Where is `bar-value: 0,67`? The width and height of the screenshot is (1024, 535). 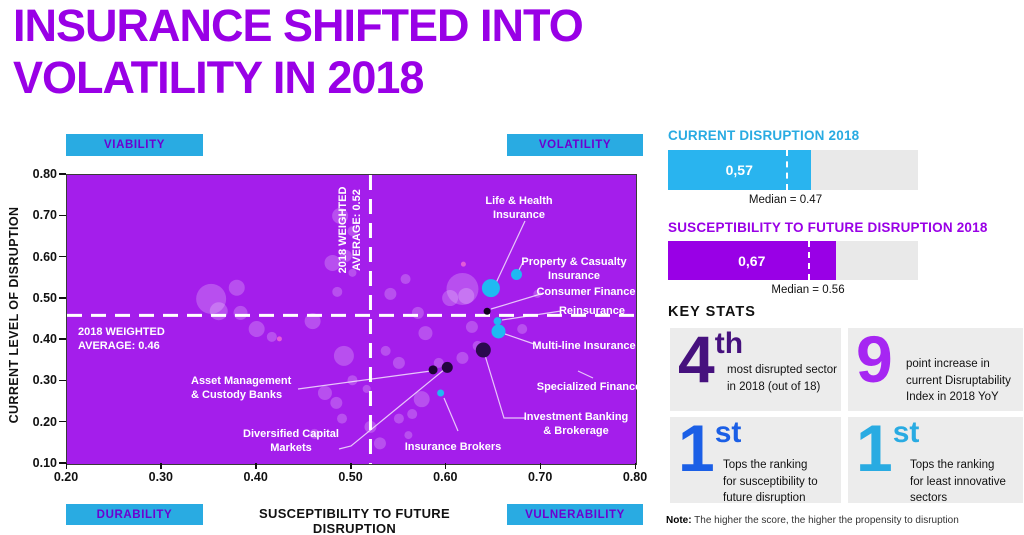
bar-value: 0,67 is located at coordinates (752, 260).